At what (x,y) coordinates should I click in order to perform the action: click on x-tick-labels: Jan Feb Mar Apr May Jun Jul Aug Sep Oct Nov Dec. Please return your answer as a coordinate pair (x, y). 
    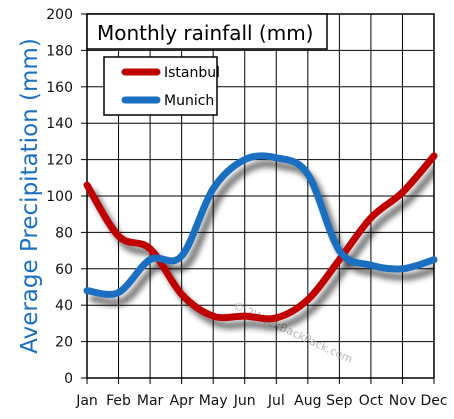
    Looking at the image, I should click on (261, 393).